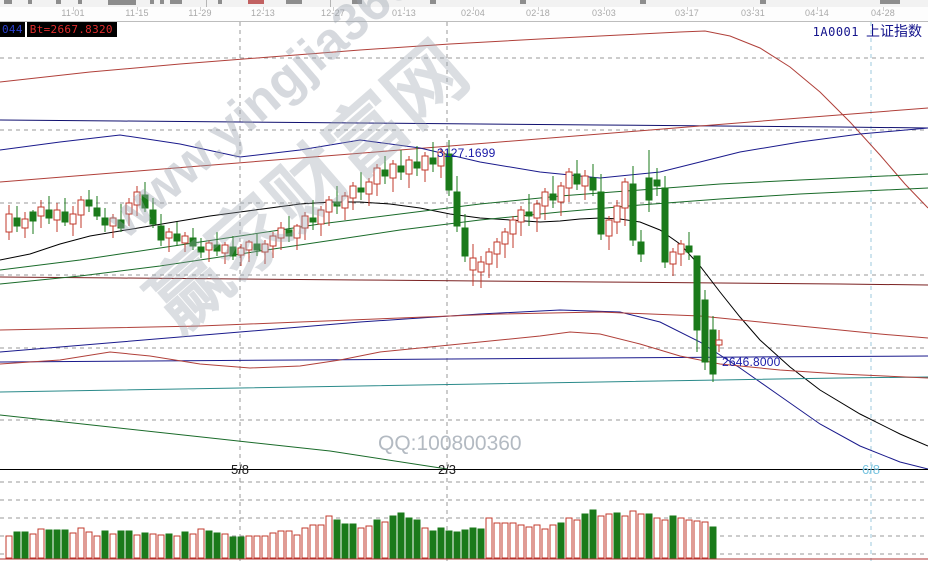  I want to click on date-label: 01-13, so click(404, 13).